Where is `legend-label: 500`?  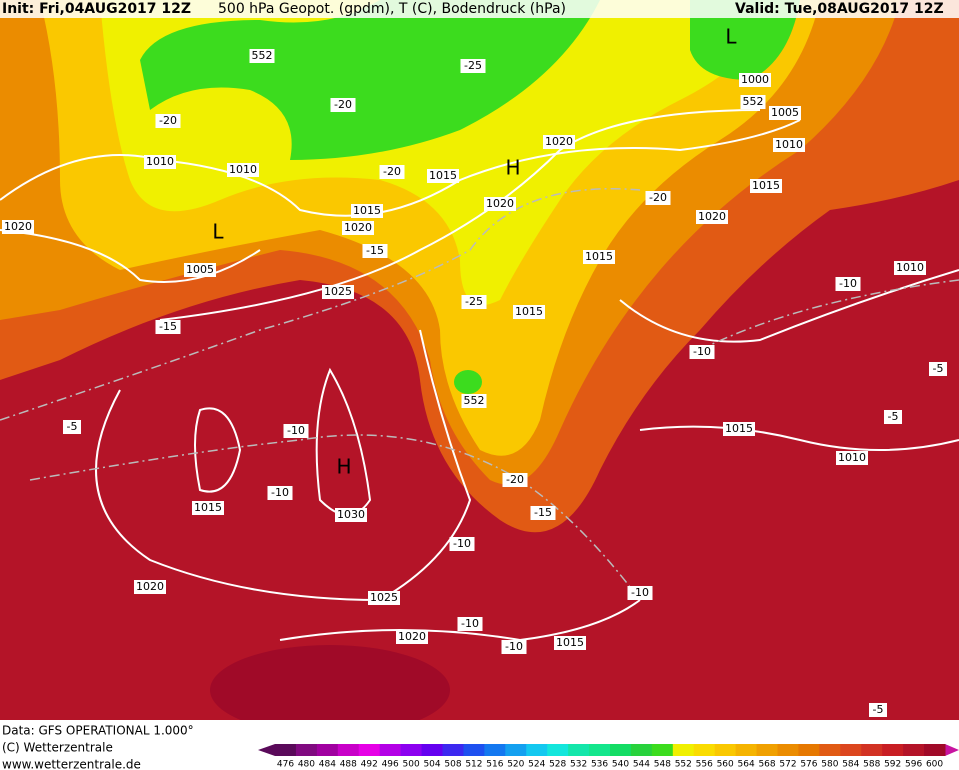
legend-label: 500 is located at coordinates (411, 765).